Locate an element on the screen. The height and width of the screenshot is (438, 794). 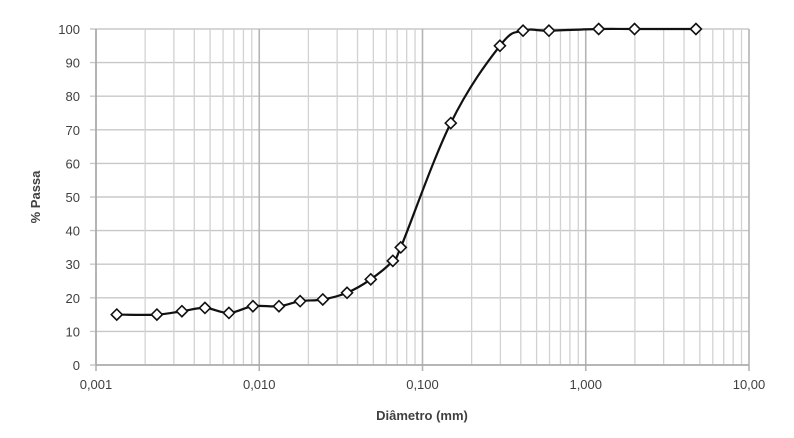
y-axis-title: % Passa is located at coordinates (35, 197).